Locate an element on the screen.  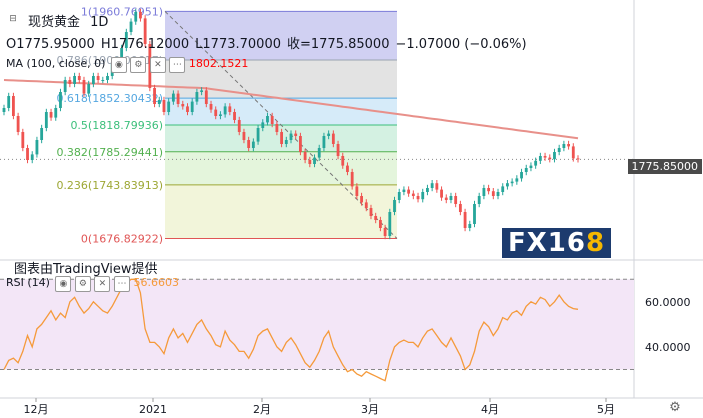
symbol-header: 现货黄金 1D is located at coordinates (71, 20).